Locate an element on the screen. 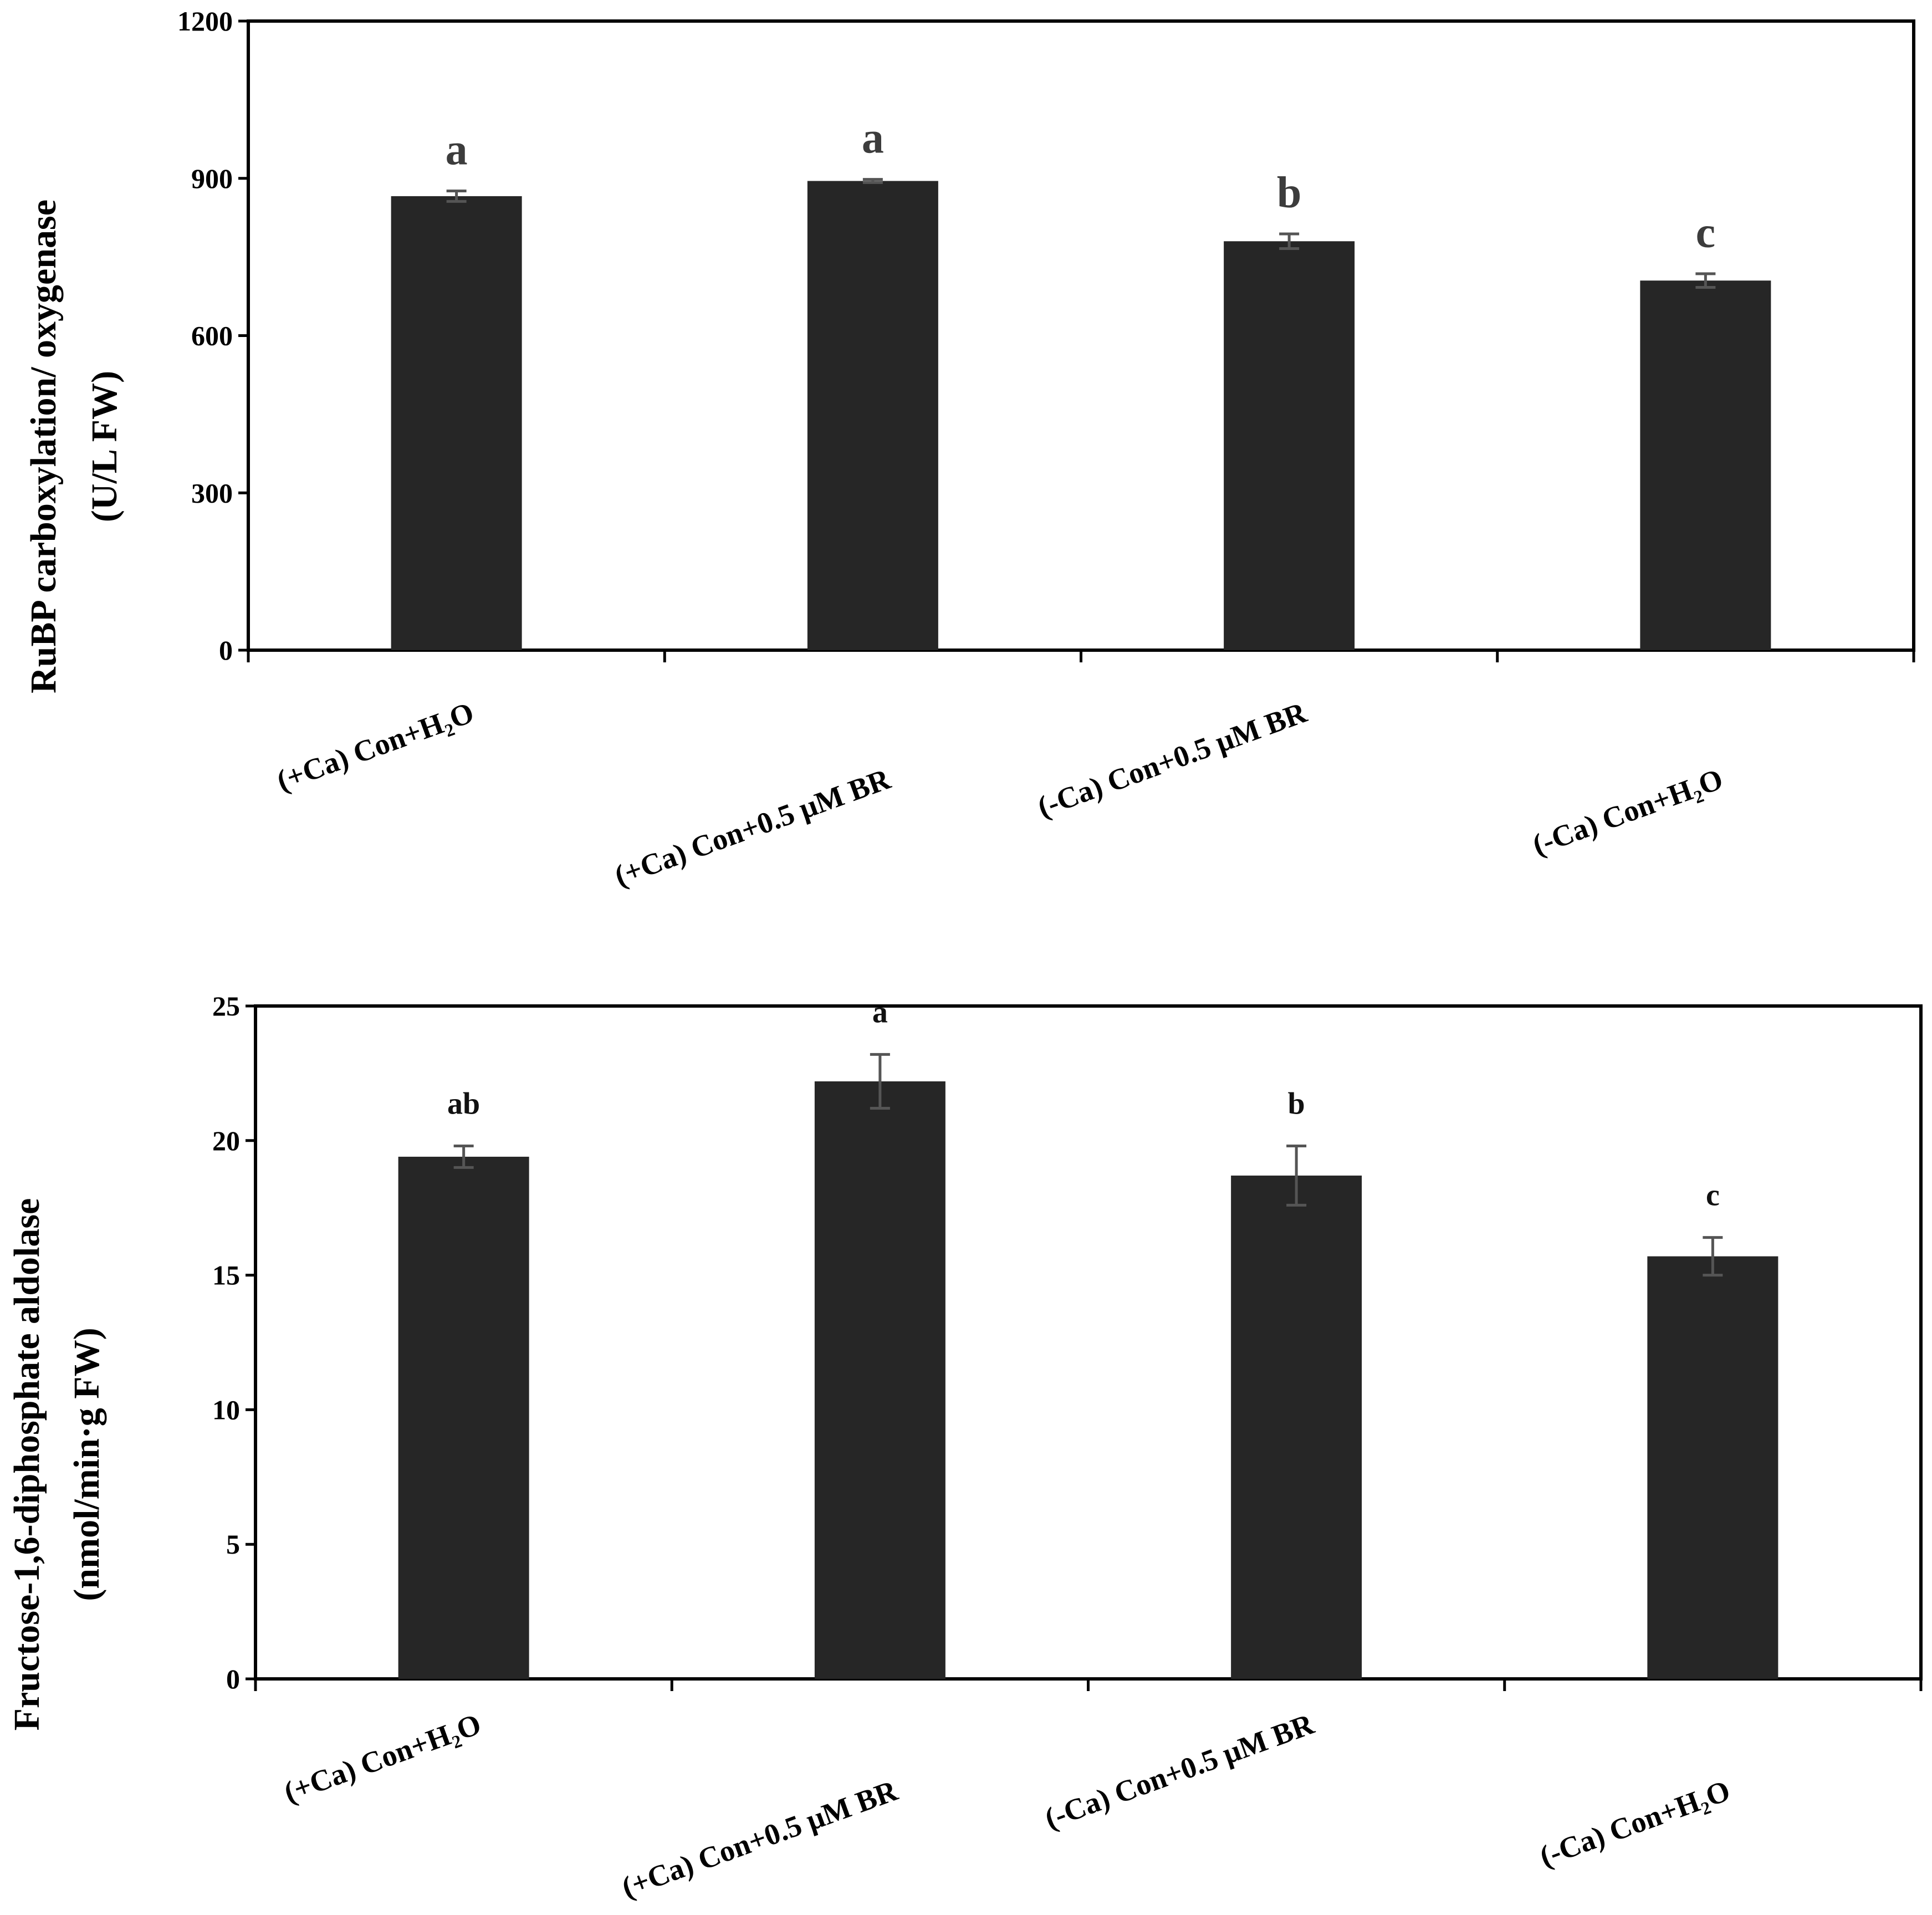 This screenshot has height=1915, width=1932. y-axis-title: (nmol/min·g FW) is located at coordinates (87, 1464).